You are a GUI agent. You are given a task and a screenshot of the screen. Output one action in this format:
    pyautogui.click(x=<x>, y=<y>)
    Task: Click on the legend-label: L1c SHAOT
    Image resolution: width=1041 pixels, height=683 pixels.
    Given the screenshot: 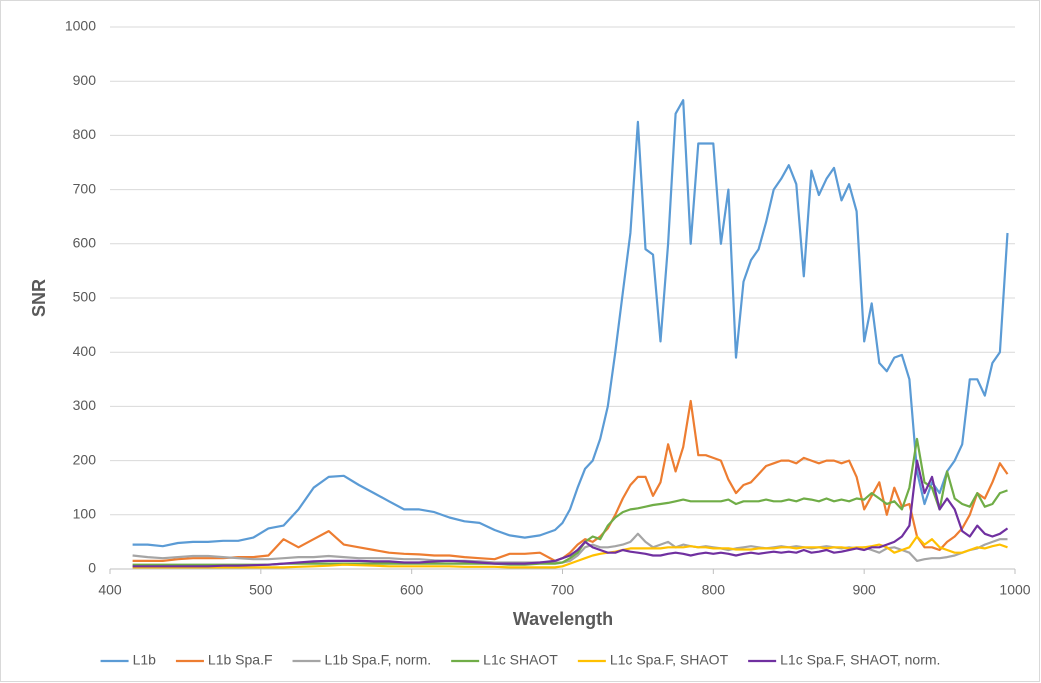 What is the action you would take?
    pyautogui.click(x=520, y=660)
    